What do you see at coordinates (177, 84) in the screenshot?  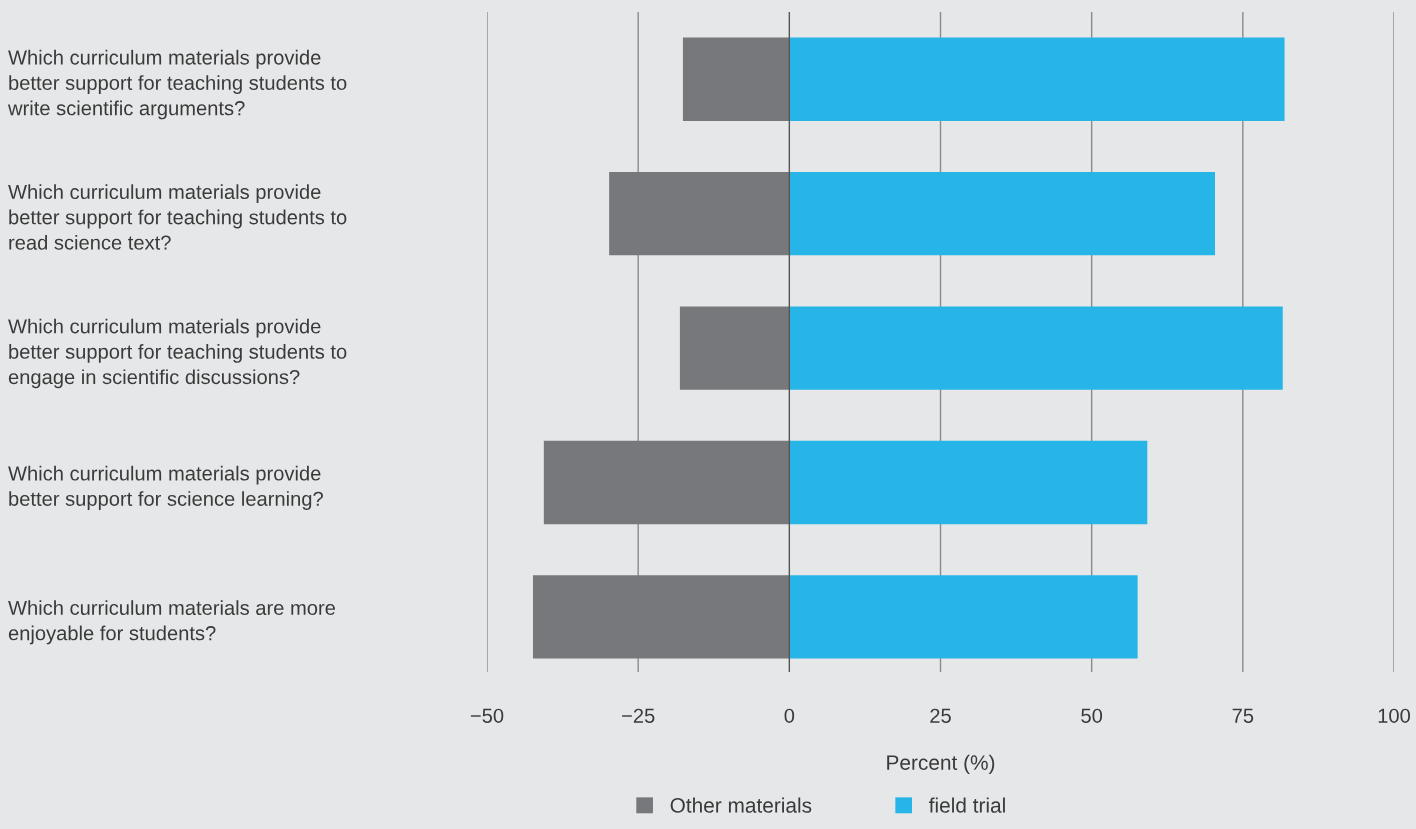 I see `y-tick-label: Which curriculum materials provide better support for teaching students to write scientific arguments?` at bounding box center [177, 84].